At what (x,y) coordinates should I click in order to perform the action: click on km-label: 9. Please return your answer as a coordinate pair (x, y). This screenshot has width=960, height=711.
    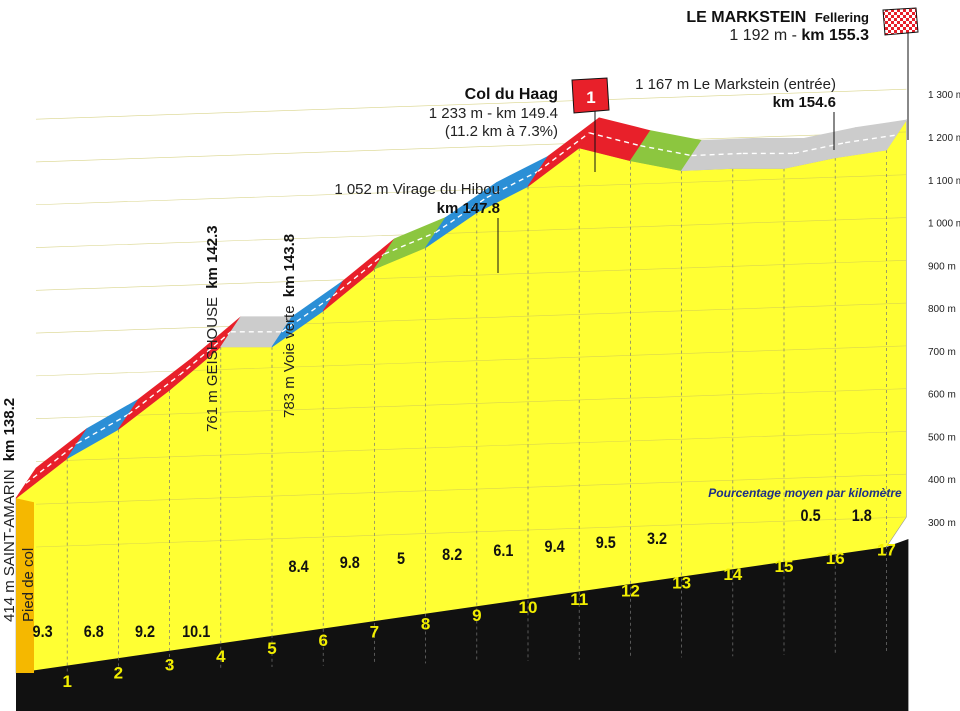
    Looking at the image, I should click on (476, 615).